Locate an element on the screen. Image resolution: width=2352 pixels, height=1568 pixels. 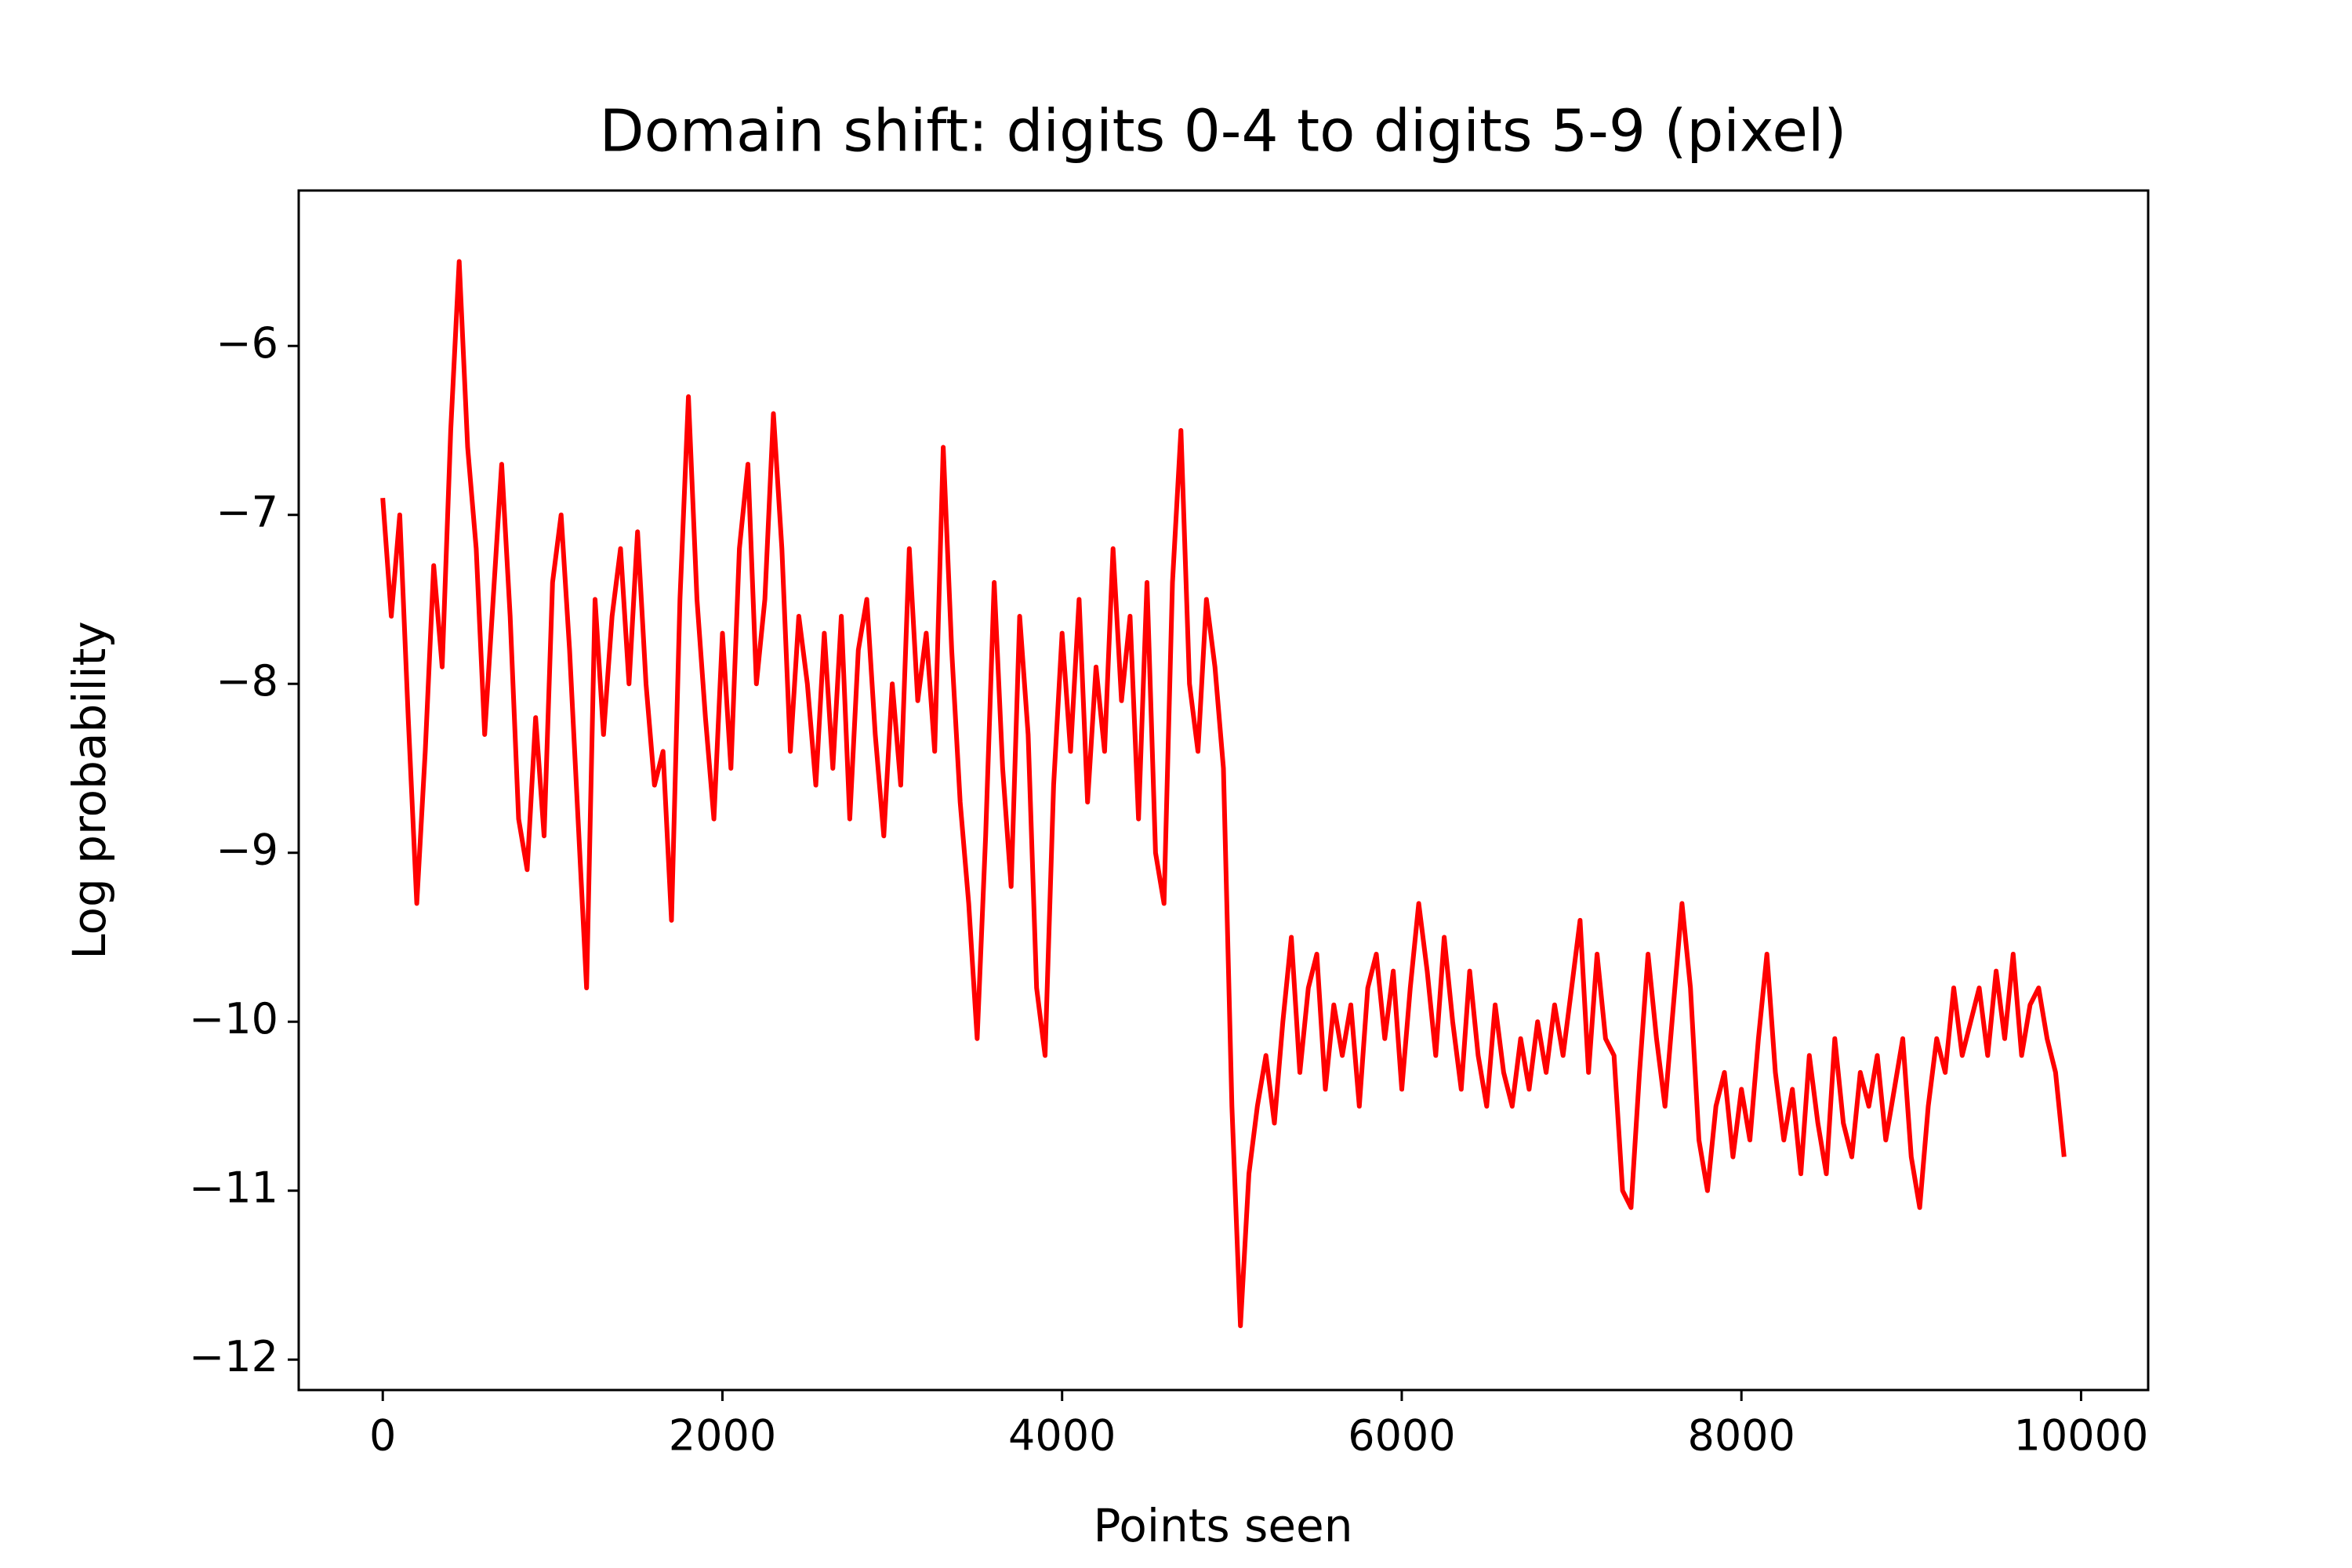
x-tick-label: 4000 is located at coordinates (1062, 1436).